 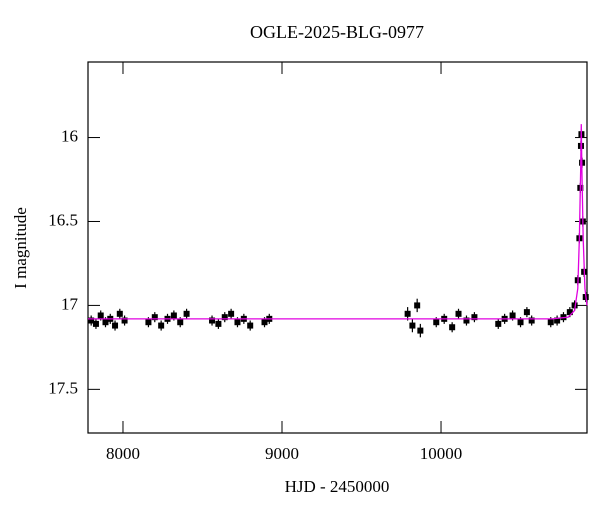 What do you see at coordinates (20, 248) in the screenshot?
I see `y-axis-label: I magnitude` at bounding box center [20, 248].